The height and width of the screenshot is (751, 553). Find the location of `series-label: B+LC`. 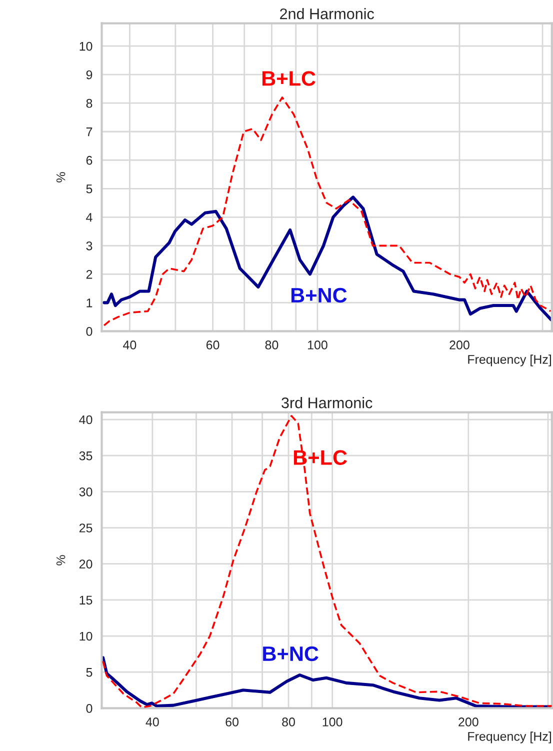

series-label: B+LC is located at coordinates (289, 78).